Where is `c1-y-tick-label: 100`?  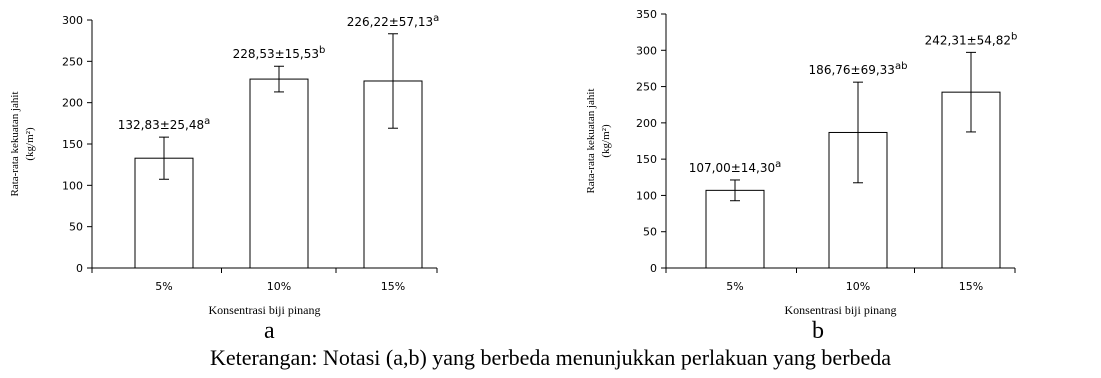
c1-y-tick-label: 100 is located at coordinates (72, 185).